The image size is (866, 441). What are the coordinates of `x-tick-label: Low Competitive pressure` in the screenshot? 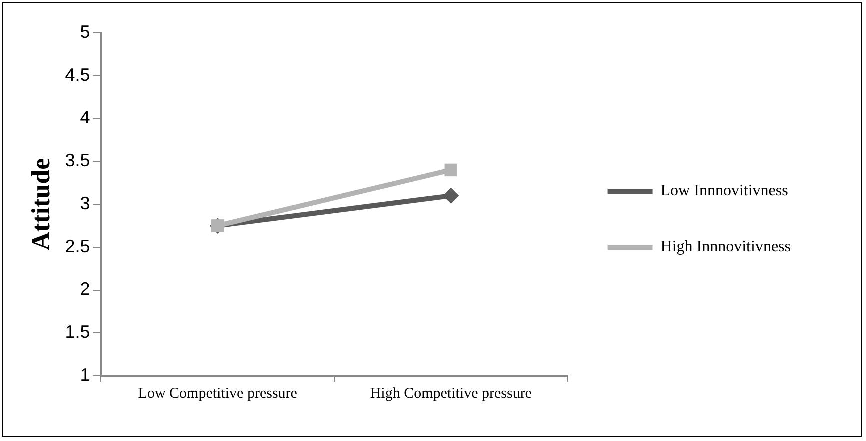 It's located at (218, 394).